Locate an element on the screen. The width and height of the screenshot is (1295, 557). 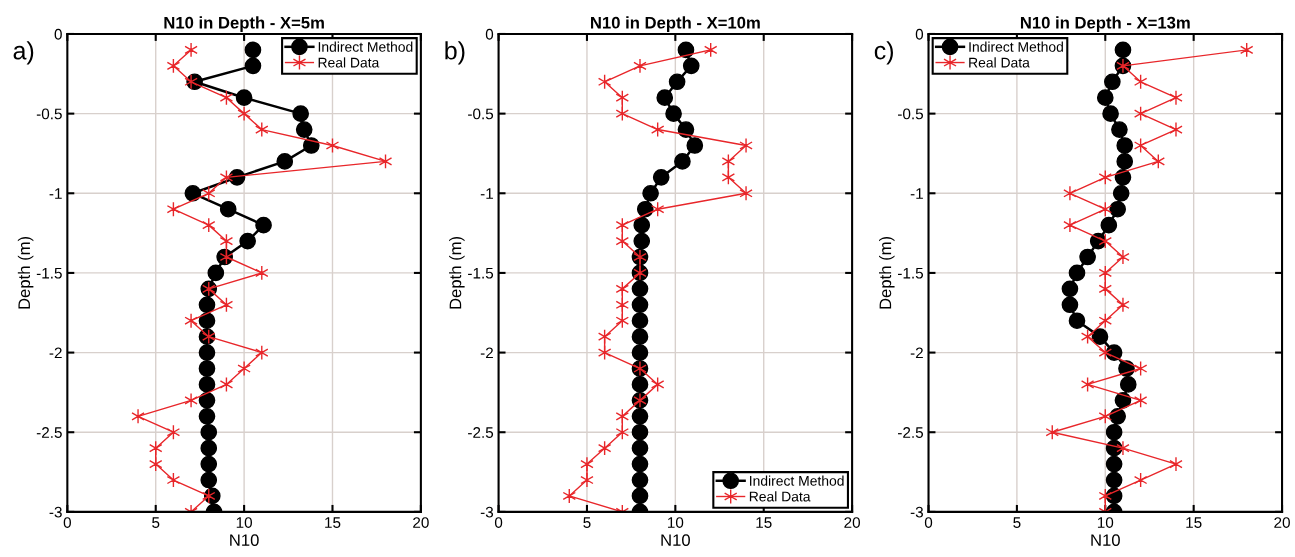
chart-title: N10 in Depth - X=5m is located at coordinates (244, 24).